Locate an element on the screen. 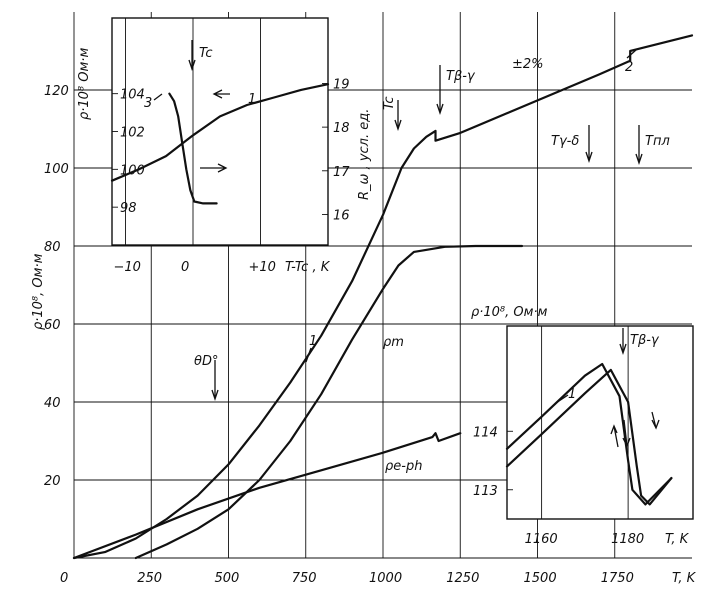  inset1-x-tick-0: −10 is located at coordinates (127, 267).